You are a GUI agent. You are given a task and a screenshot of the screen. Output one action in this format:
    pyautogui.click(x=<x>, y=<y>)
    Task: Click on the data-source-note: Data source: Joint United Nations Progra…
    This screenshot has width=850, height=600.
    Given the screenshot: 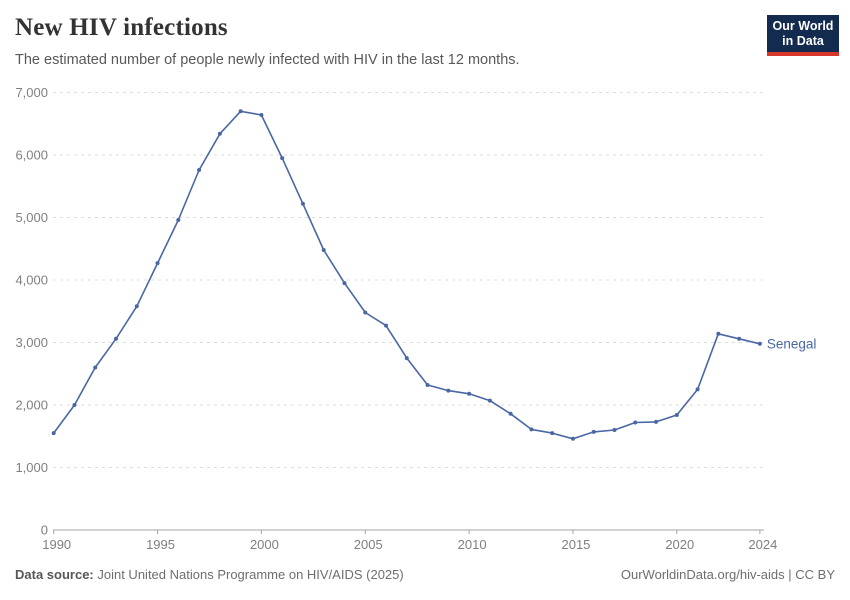 What is the action you would take?
    pyautogui.click(x=209, y=574)
    